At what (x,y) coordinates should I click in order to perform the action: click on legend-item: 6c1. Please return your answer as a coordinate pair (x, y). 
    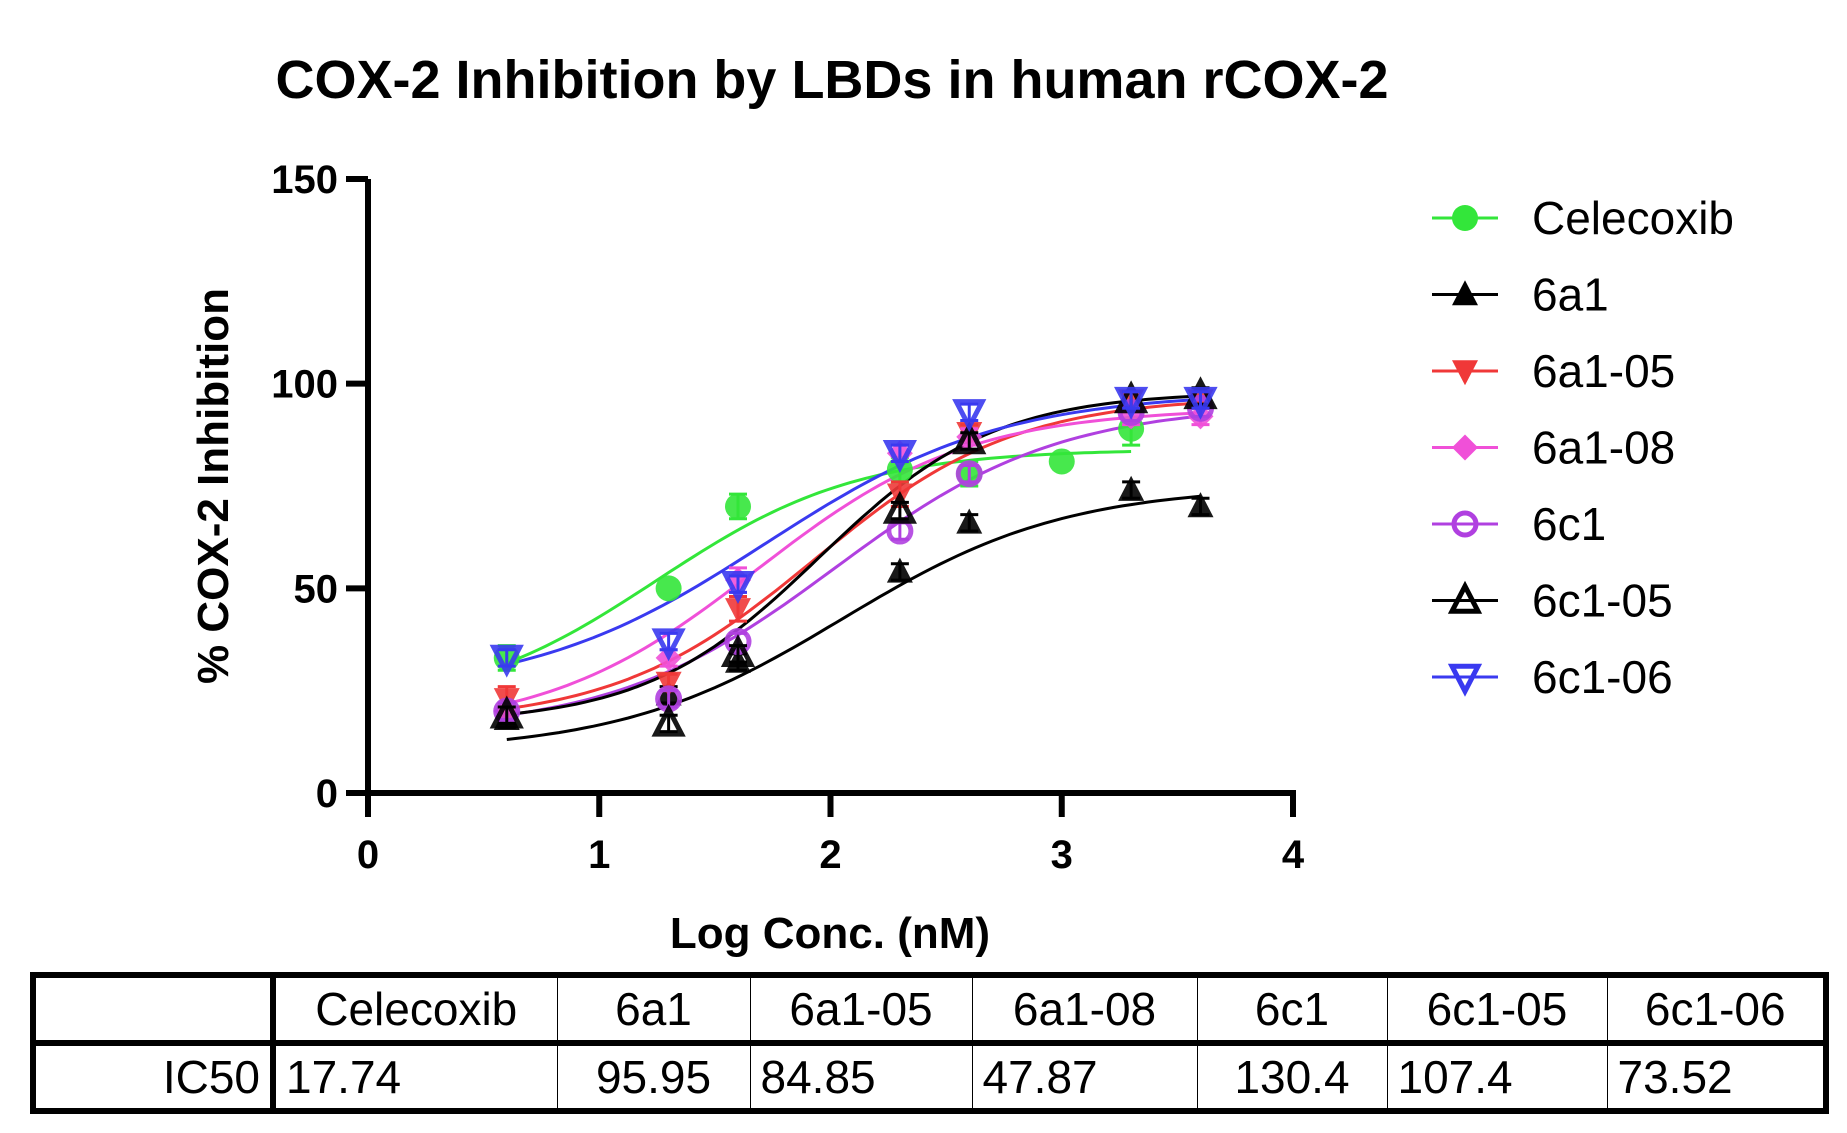
    Looking at the image, I should click on (1519, 524).